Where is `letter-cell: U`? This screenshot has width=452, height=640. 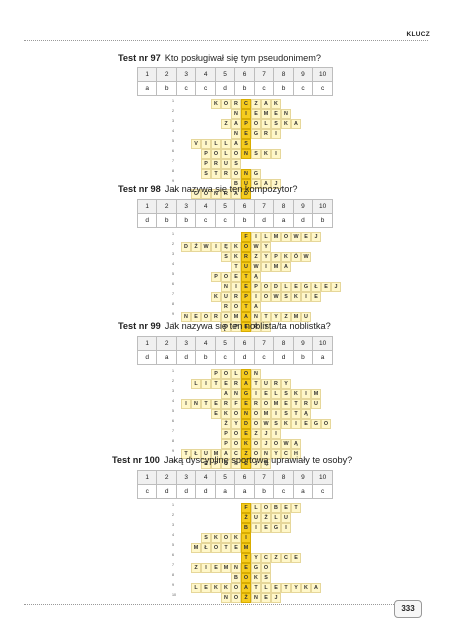
letter-cell: U is located at coordinates (266, 384).